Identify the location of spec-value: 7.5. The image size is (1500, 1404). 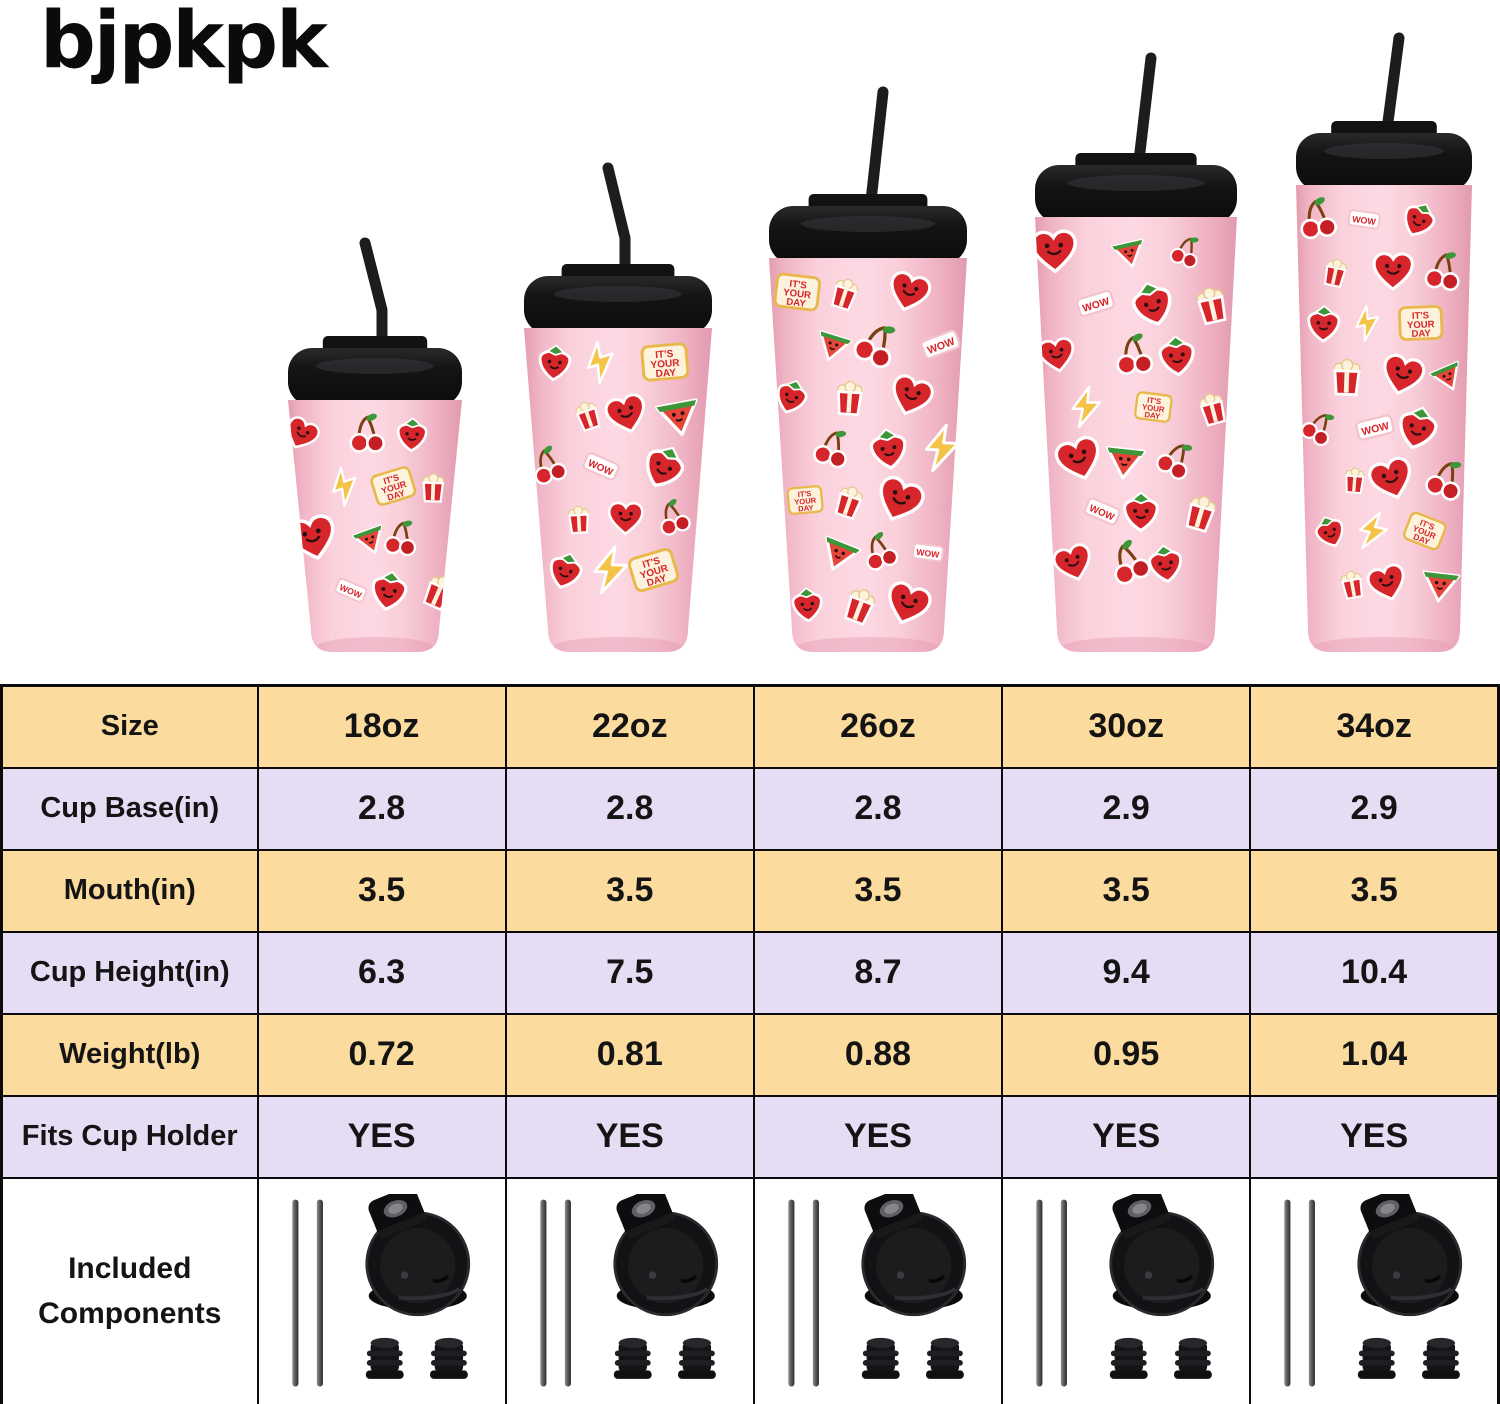
(629, 972).